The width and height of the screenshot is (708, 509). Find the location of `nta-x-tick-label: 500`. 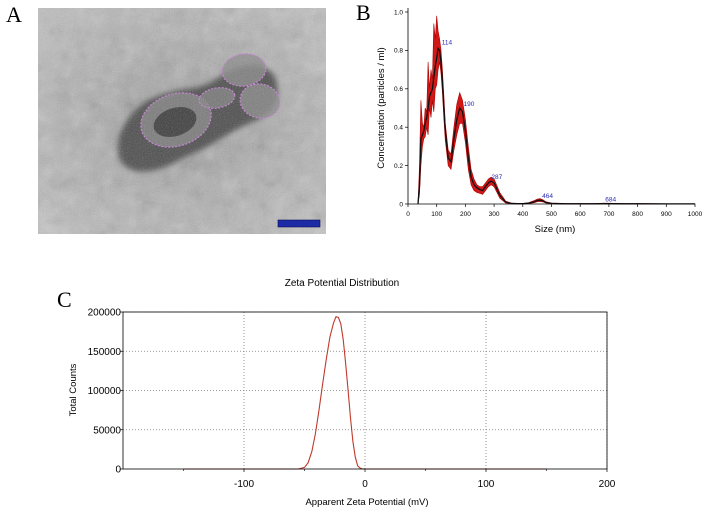

nta-x-tick-label: 500 is located at coordinates (551, 214).